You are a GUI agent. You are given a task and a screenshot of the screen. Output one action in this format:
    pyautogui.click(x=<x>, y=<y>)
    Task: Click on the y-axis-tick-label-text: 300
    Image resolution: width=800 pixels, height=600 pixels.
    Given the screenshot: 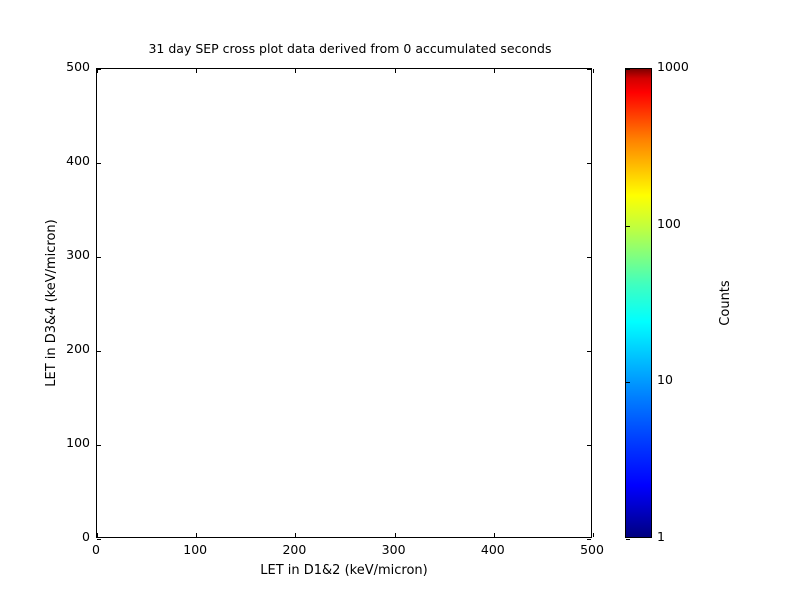 What is the action you would take?
    pyautogui.click(x=78, y=254)
    